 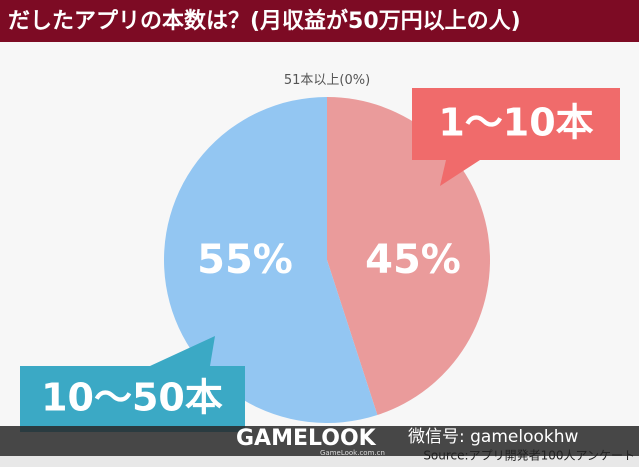 I want to click on footer-strip, so click(x=319, y=461).